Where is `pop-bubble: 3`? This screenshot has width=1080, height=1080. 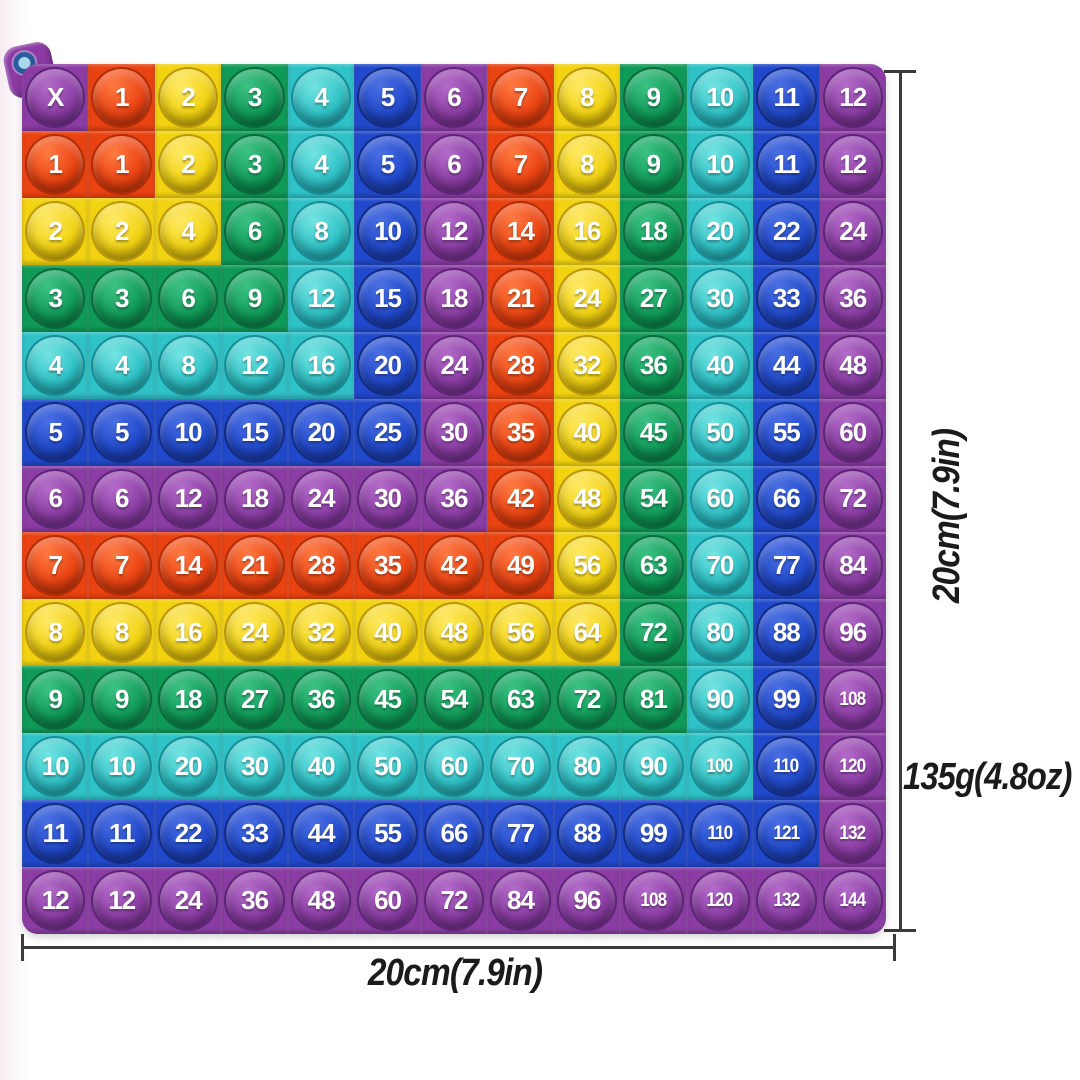 pop-bubble: 3 is located at coordinates (254, 164).